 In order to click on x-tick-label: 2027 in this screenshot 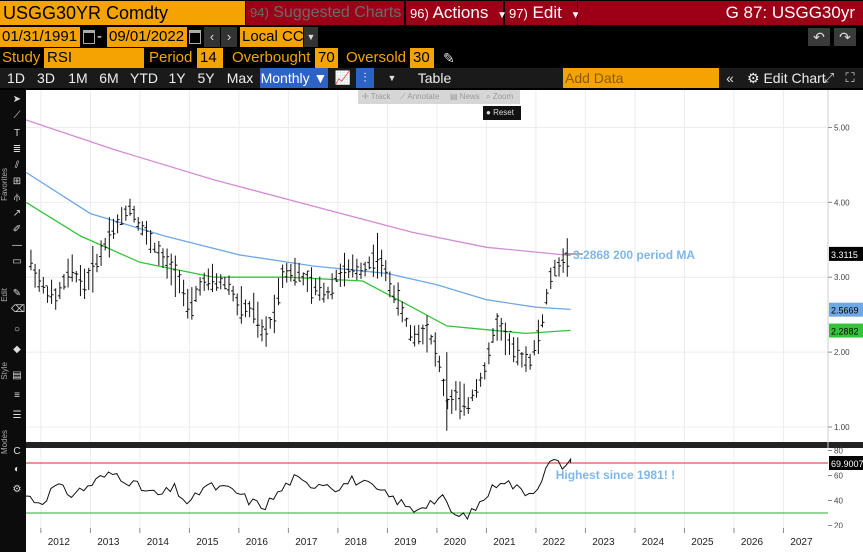, I will do `click(801, 542)`.